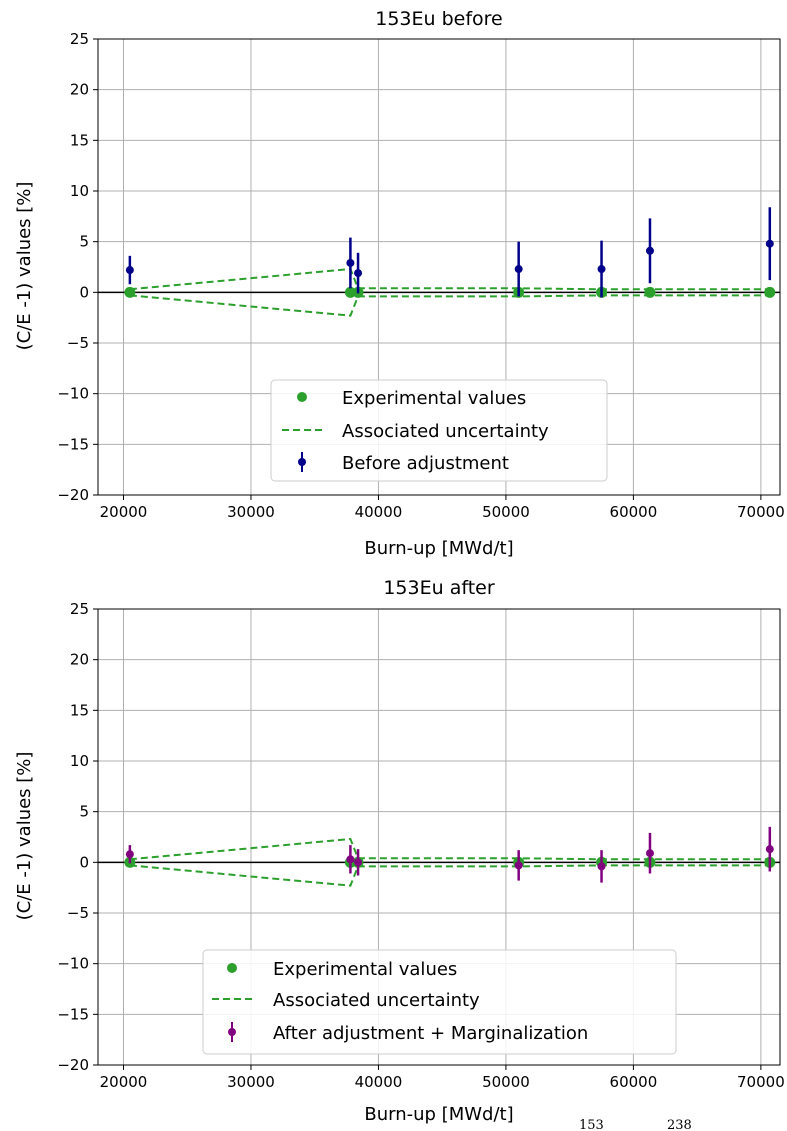  Describe the element at coordinates (591, 1124) in the screenshot. I see `caption-superscript-a: 153` at that location.